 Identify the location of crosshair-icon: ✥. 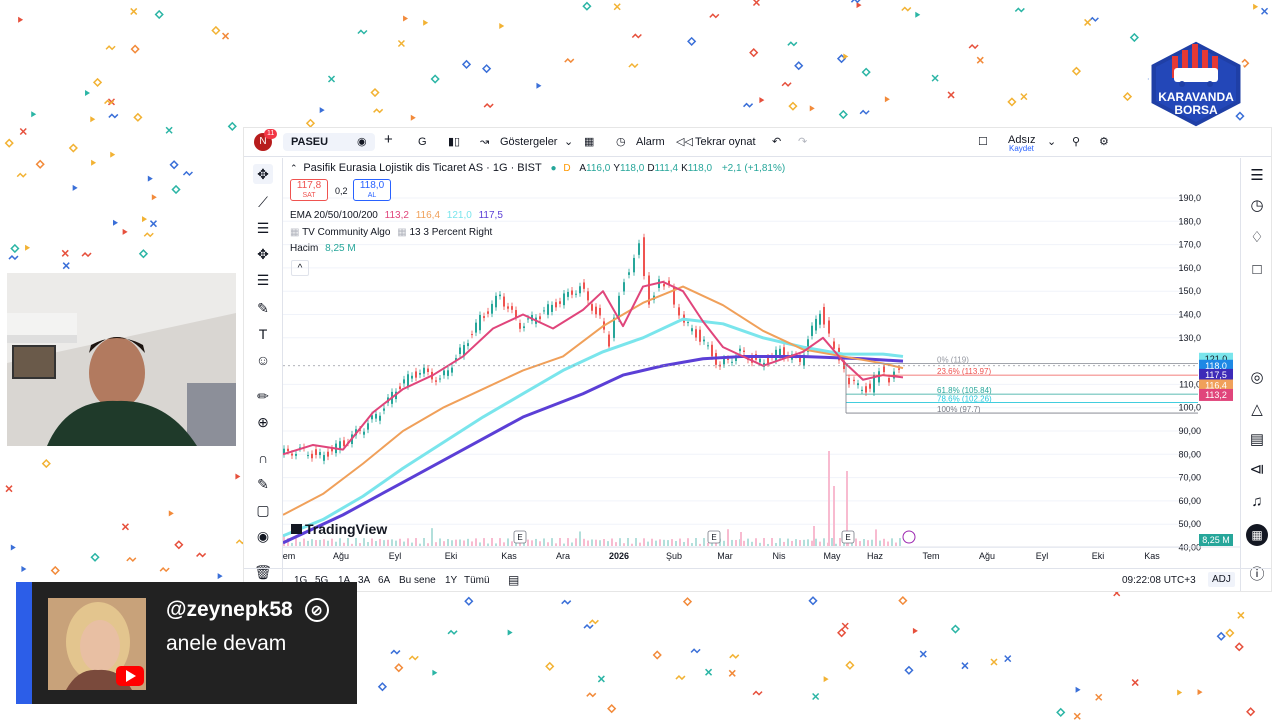
(263, 174).